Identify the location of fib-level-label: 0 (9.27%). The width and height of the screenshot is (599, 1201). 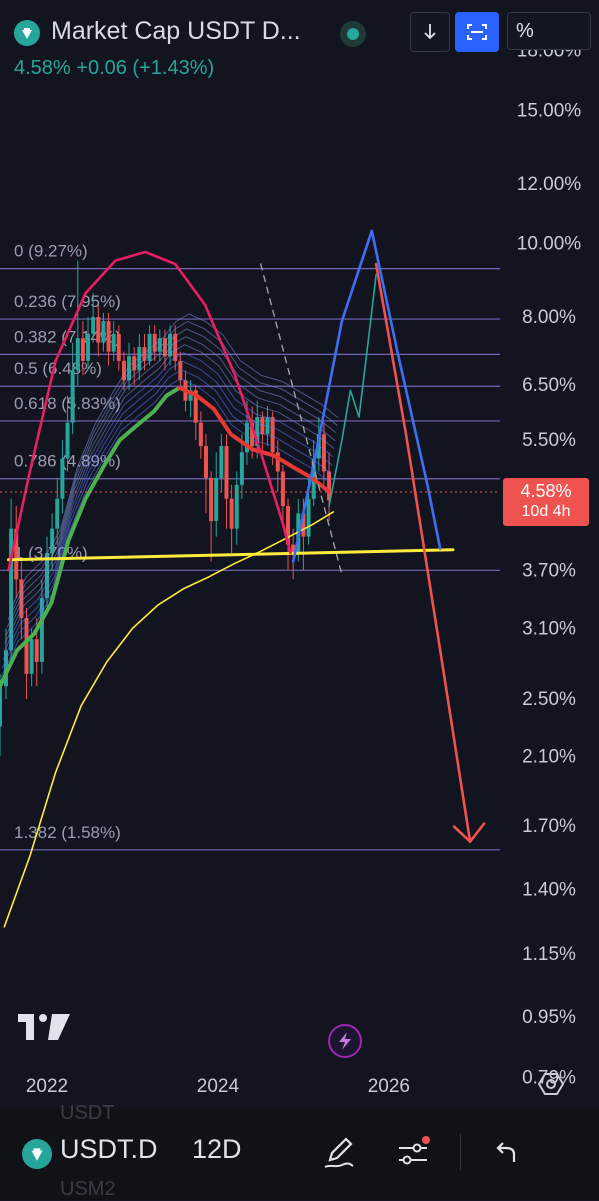
(51, 251).